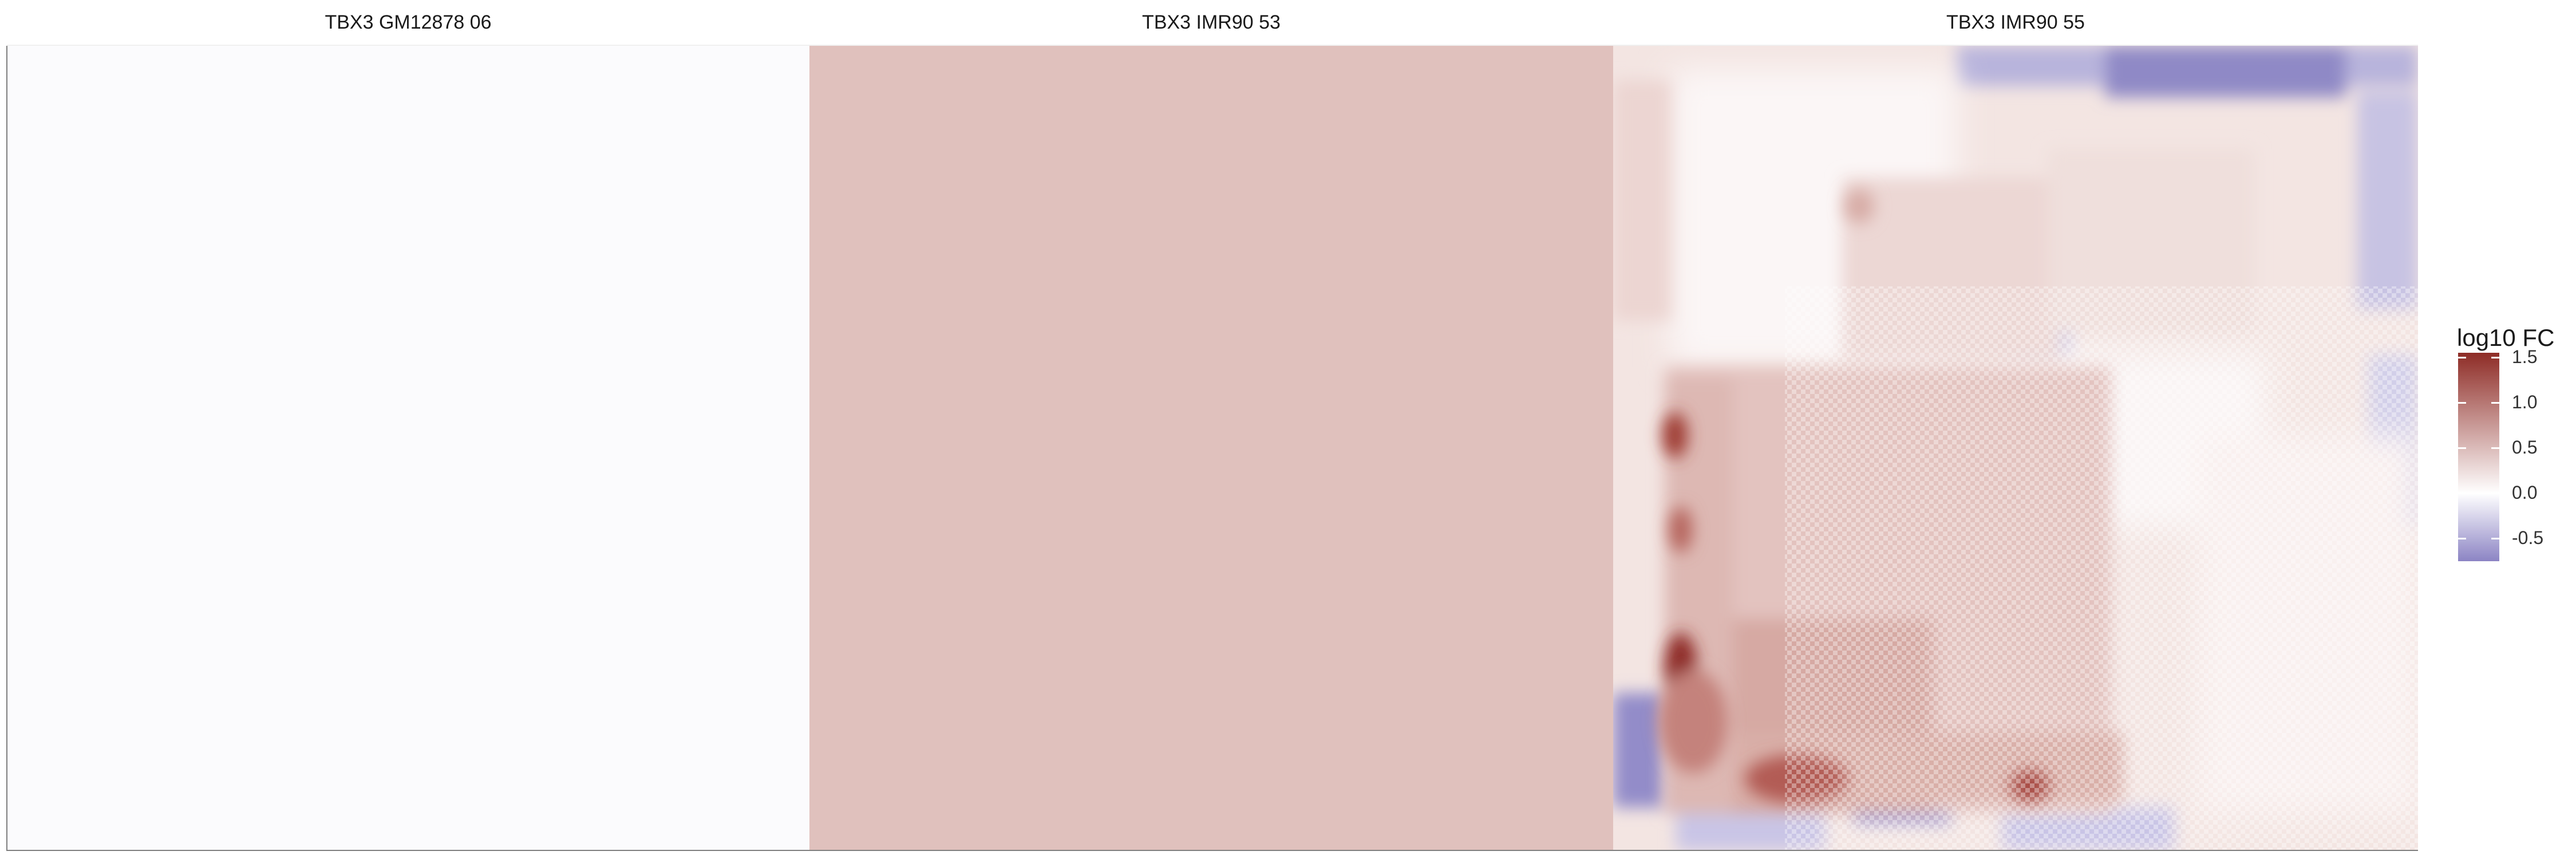 The image size is (2576, 859). What do you see at coordinates (2525, 492) in the screenshot?
I see `legend-tick-label: 0.0` at bounding box center [2525, 492].